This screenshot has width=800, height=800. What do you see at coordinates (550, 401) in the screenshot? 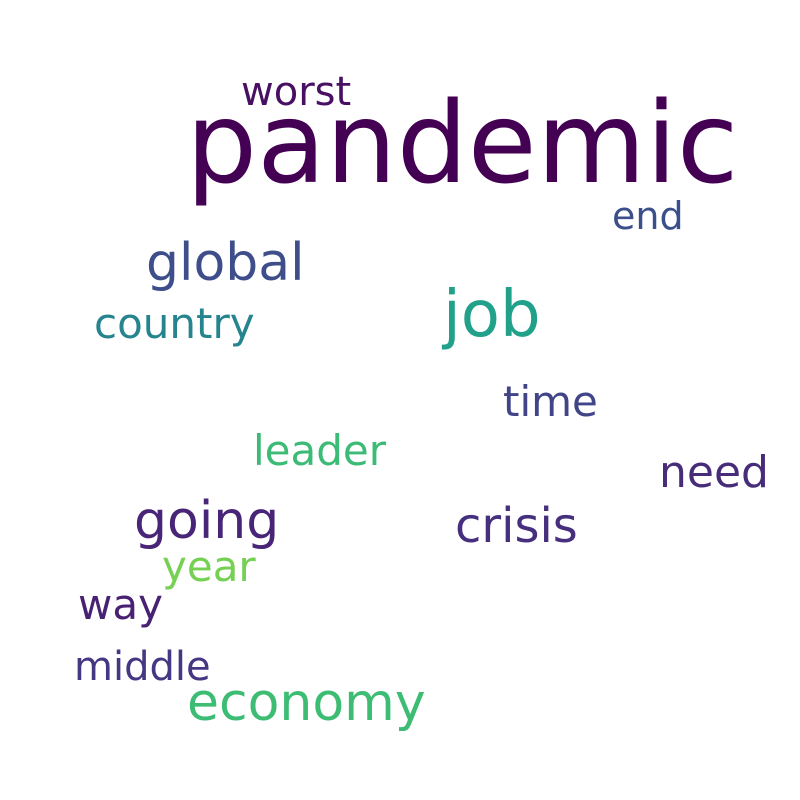
I see `word-time: time` at bounding box center [550, 401].